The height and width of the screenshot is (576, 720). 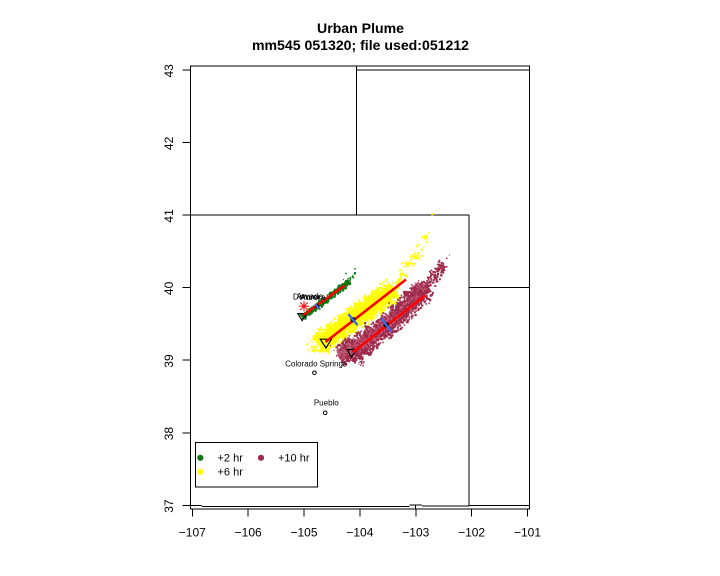 I want to click on svg-text: Urban Plume, so click(x=360, y=28).